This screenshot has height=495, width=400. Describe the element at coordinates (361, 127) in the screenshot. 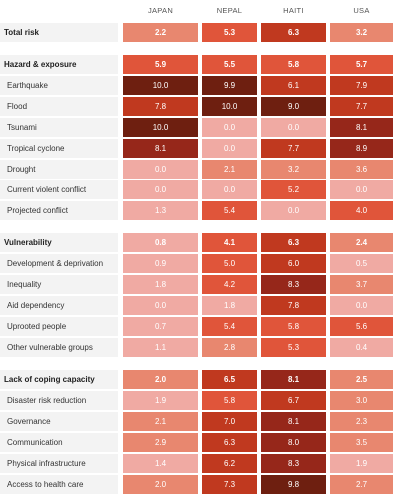

I see `cell-tsunami-usa: 8.1` at that location.